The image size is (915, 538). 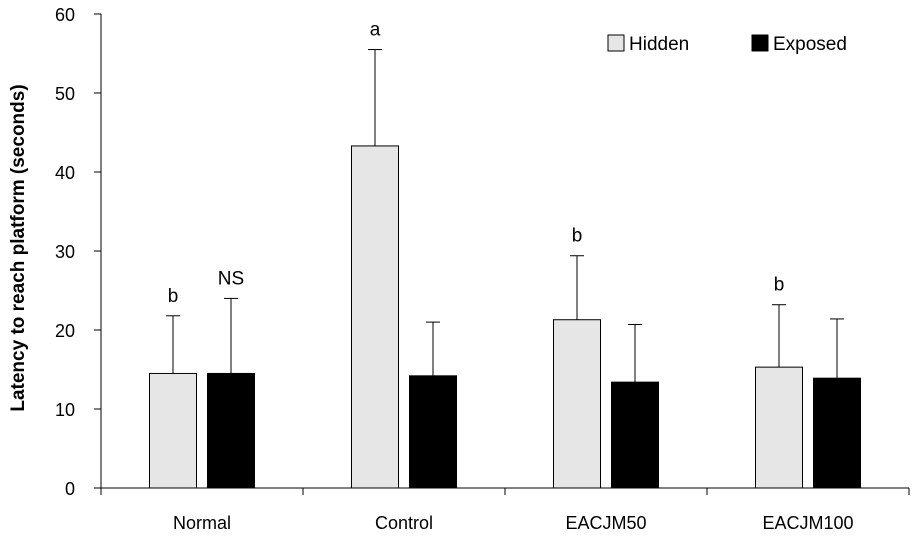 I want to click on legend: Hidden Exposed, so click(x=727, y=44).